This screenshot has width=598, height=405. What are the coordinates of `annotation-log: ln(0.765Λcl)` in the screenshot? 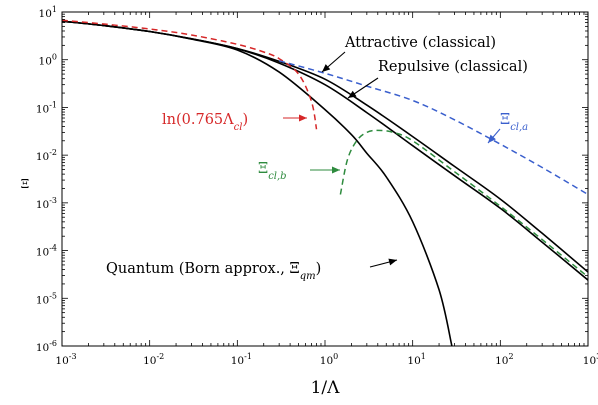 It's located at (205, 122).